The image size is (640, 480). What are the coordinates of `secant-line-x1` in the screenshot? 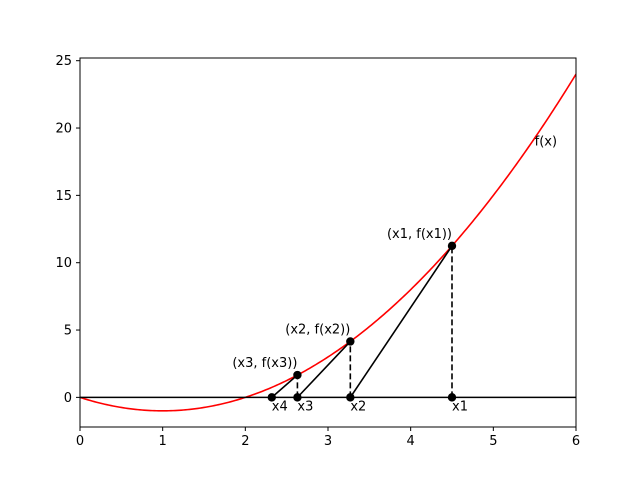 It's located at (401, 321).